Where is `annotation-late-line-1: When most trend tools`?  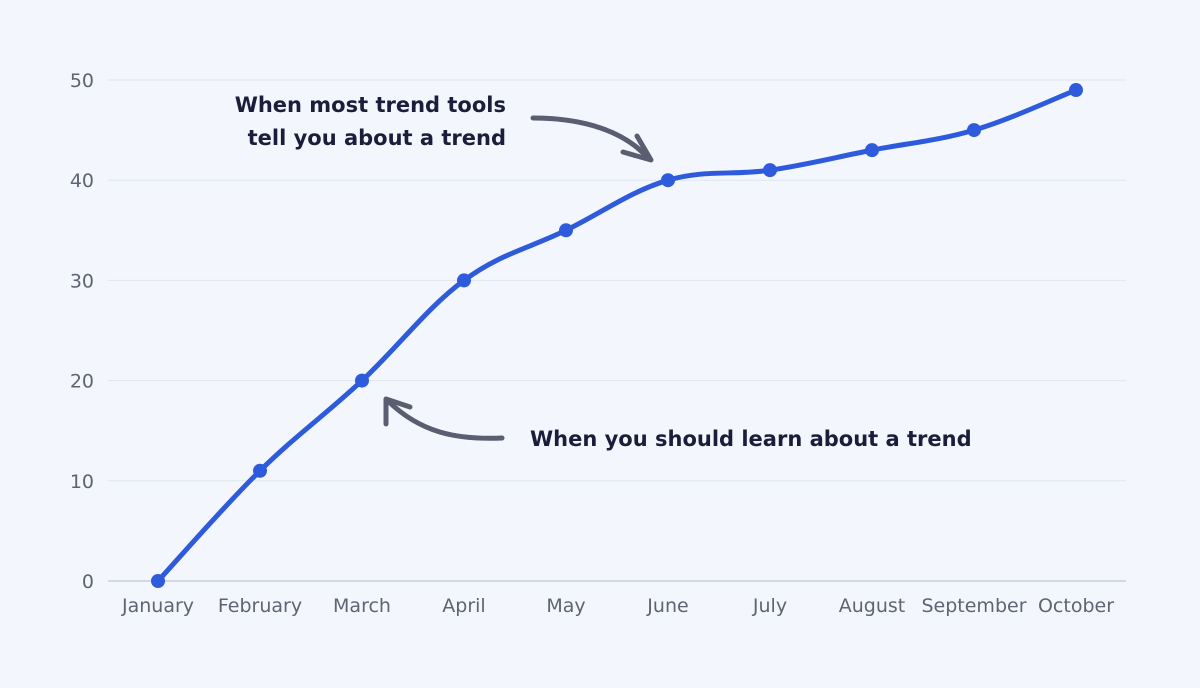 annotation-late-line-1: When most trend tools is located at coordinates (370, 105).